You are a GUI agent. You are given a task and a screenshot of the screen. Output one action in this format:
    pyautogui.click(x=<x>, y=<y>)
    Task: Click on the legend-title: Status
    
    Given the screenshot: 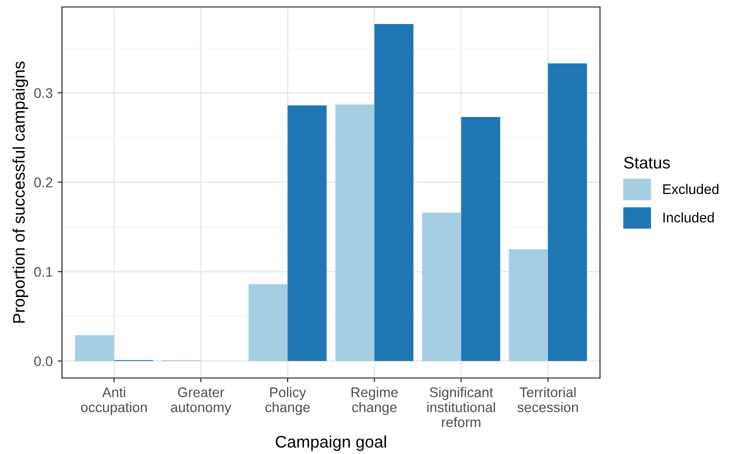 What is the action you would take?
    pyautogui.click(x=647, y=162)
    